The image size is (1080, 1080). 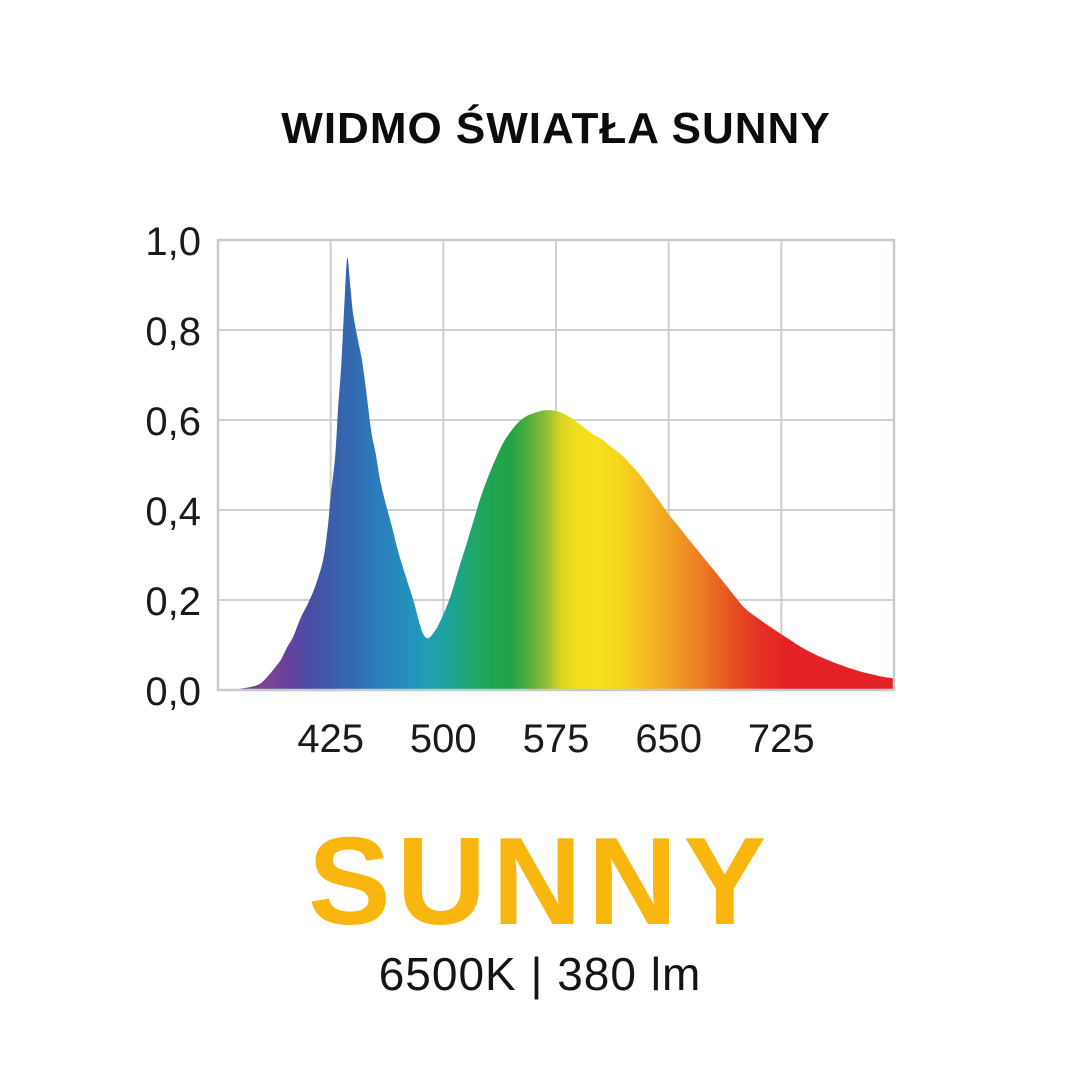 What do you see at coordinates (556, 128) in the screenshot?
I see `chart-title: WIDMO ŚWIATŁA SUNNY` at bounding box center [556, 128].